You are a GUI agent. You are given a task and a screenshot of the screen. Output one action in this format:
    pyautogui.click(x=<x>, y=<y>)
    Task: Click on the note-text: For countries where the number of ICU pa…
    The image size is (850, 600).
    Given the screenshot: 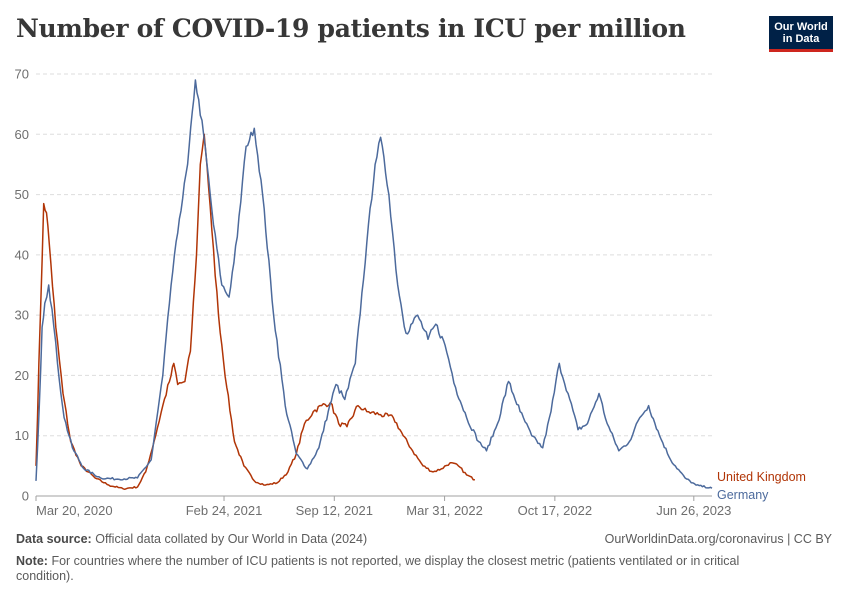 What is the action you would take?
    pyautogui.click(x=378, y=568)
    